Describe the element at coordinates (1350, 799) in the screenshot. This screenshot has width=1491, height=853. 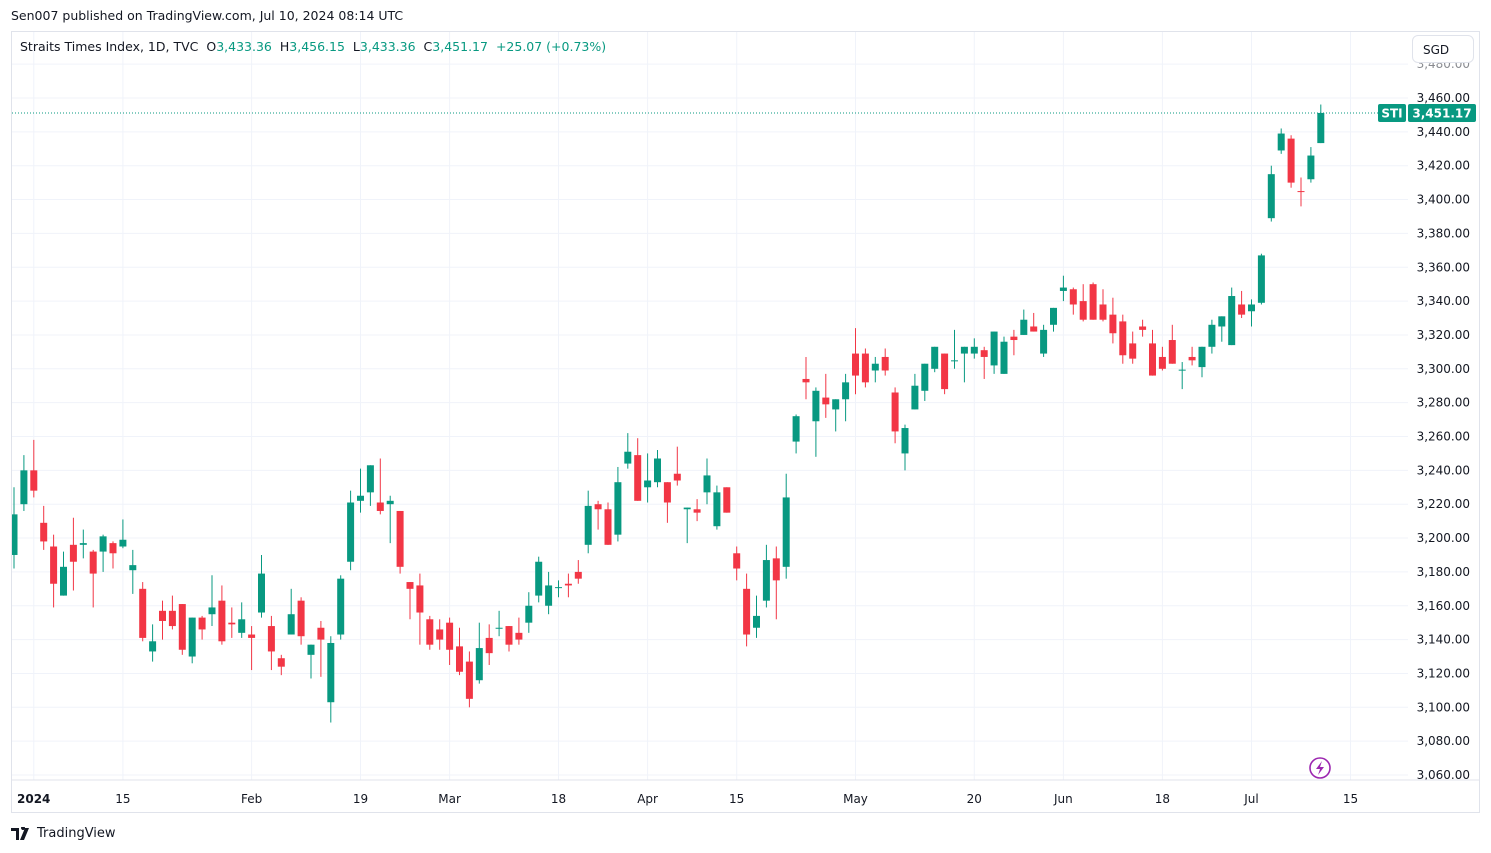
I see `x-tick-label: 15` at that location.